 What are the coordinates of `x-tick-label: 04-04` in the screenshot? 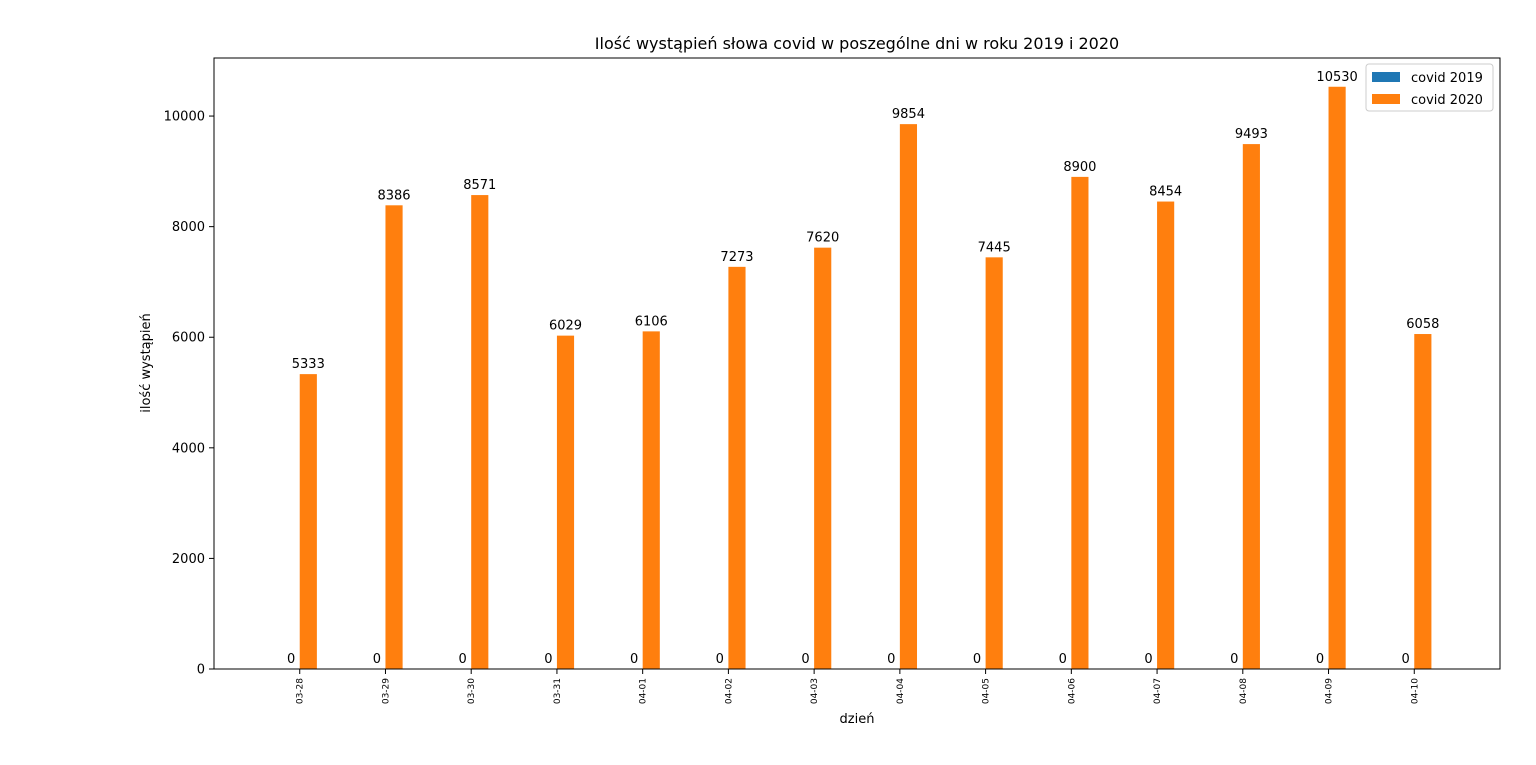 It's located at (901, 691).